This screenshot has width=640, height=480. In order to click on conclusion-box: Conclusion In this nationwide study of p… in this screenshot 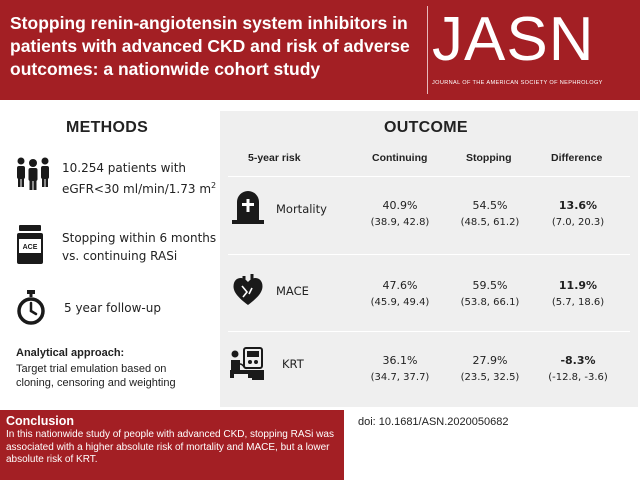, I will do `click(172, 445)`.